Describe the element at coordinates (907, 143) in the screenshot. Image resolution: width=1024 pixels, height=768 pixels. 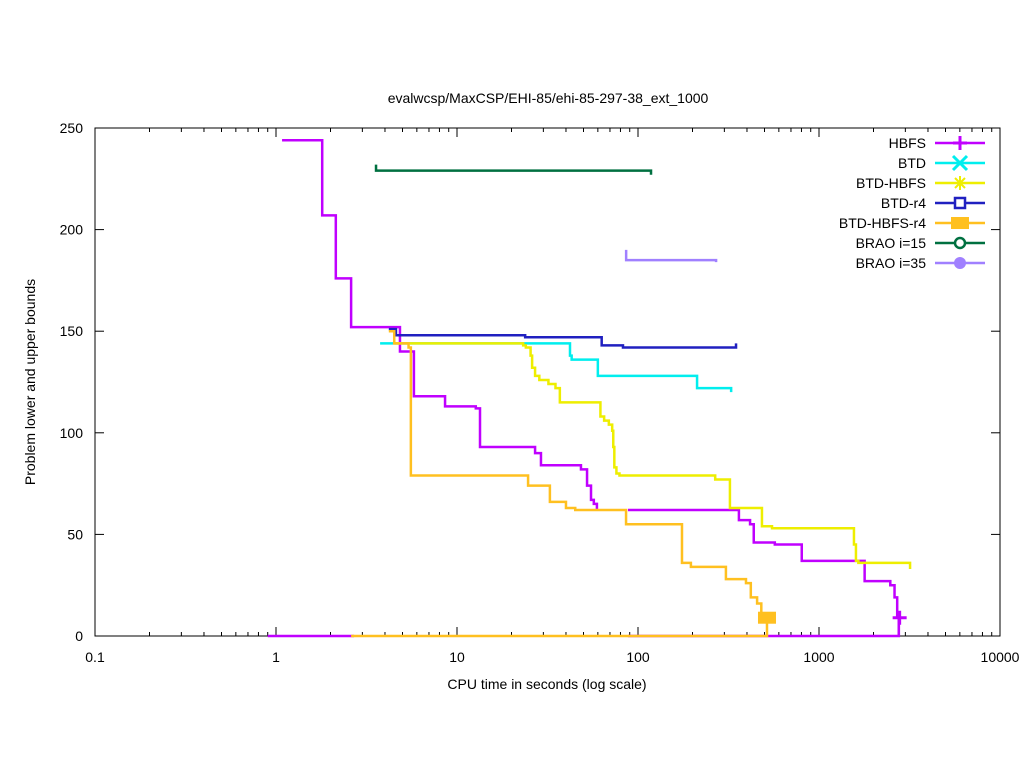
I see `legend-label-hbfs: HBFS` at that location.